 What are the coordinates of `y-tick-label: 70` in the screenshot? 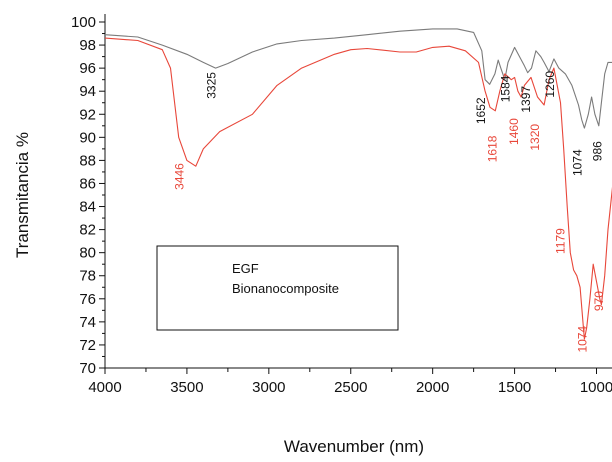 It's located at (87, 368).